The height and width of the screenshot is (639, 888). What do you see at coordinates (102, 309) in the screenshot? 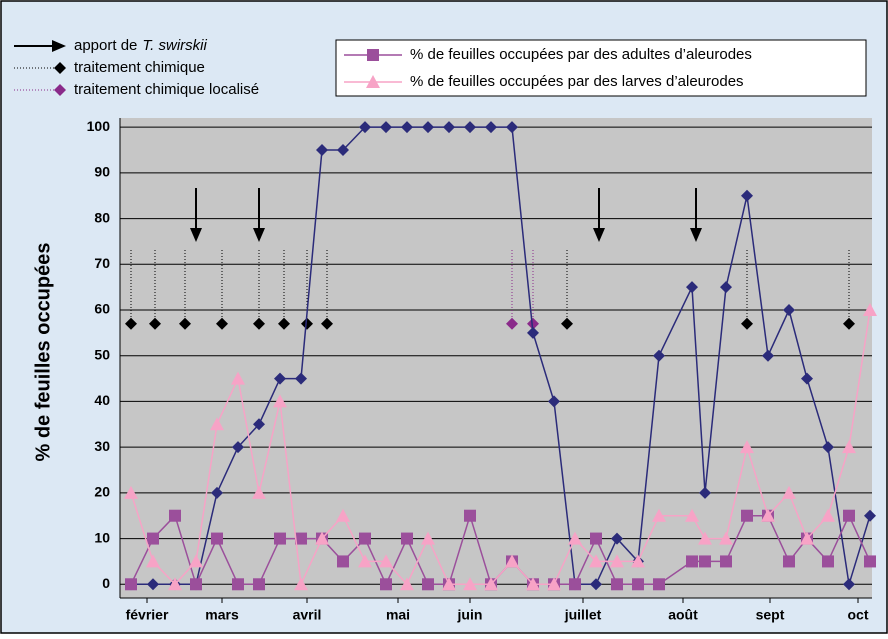
I see `y-tick-label: 60` at bounding box center [102, 309].